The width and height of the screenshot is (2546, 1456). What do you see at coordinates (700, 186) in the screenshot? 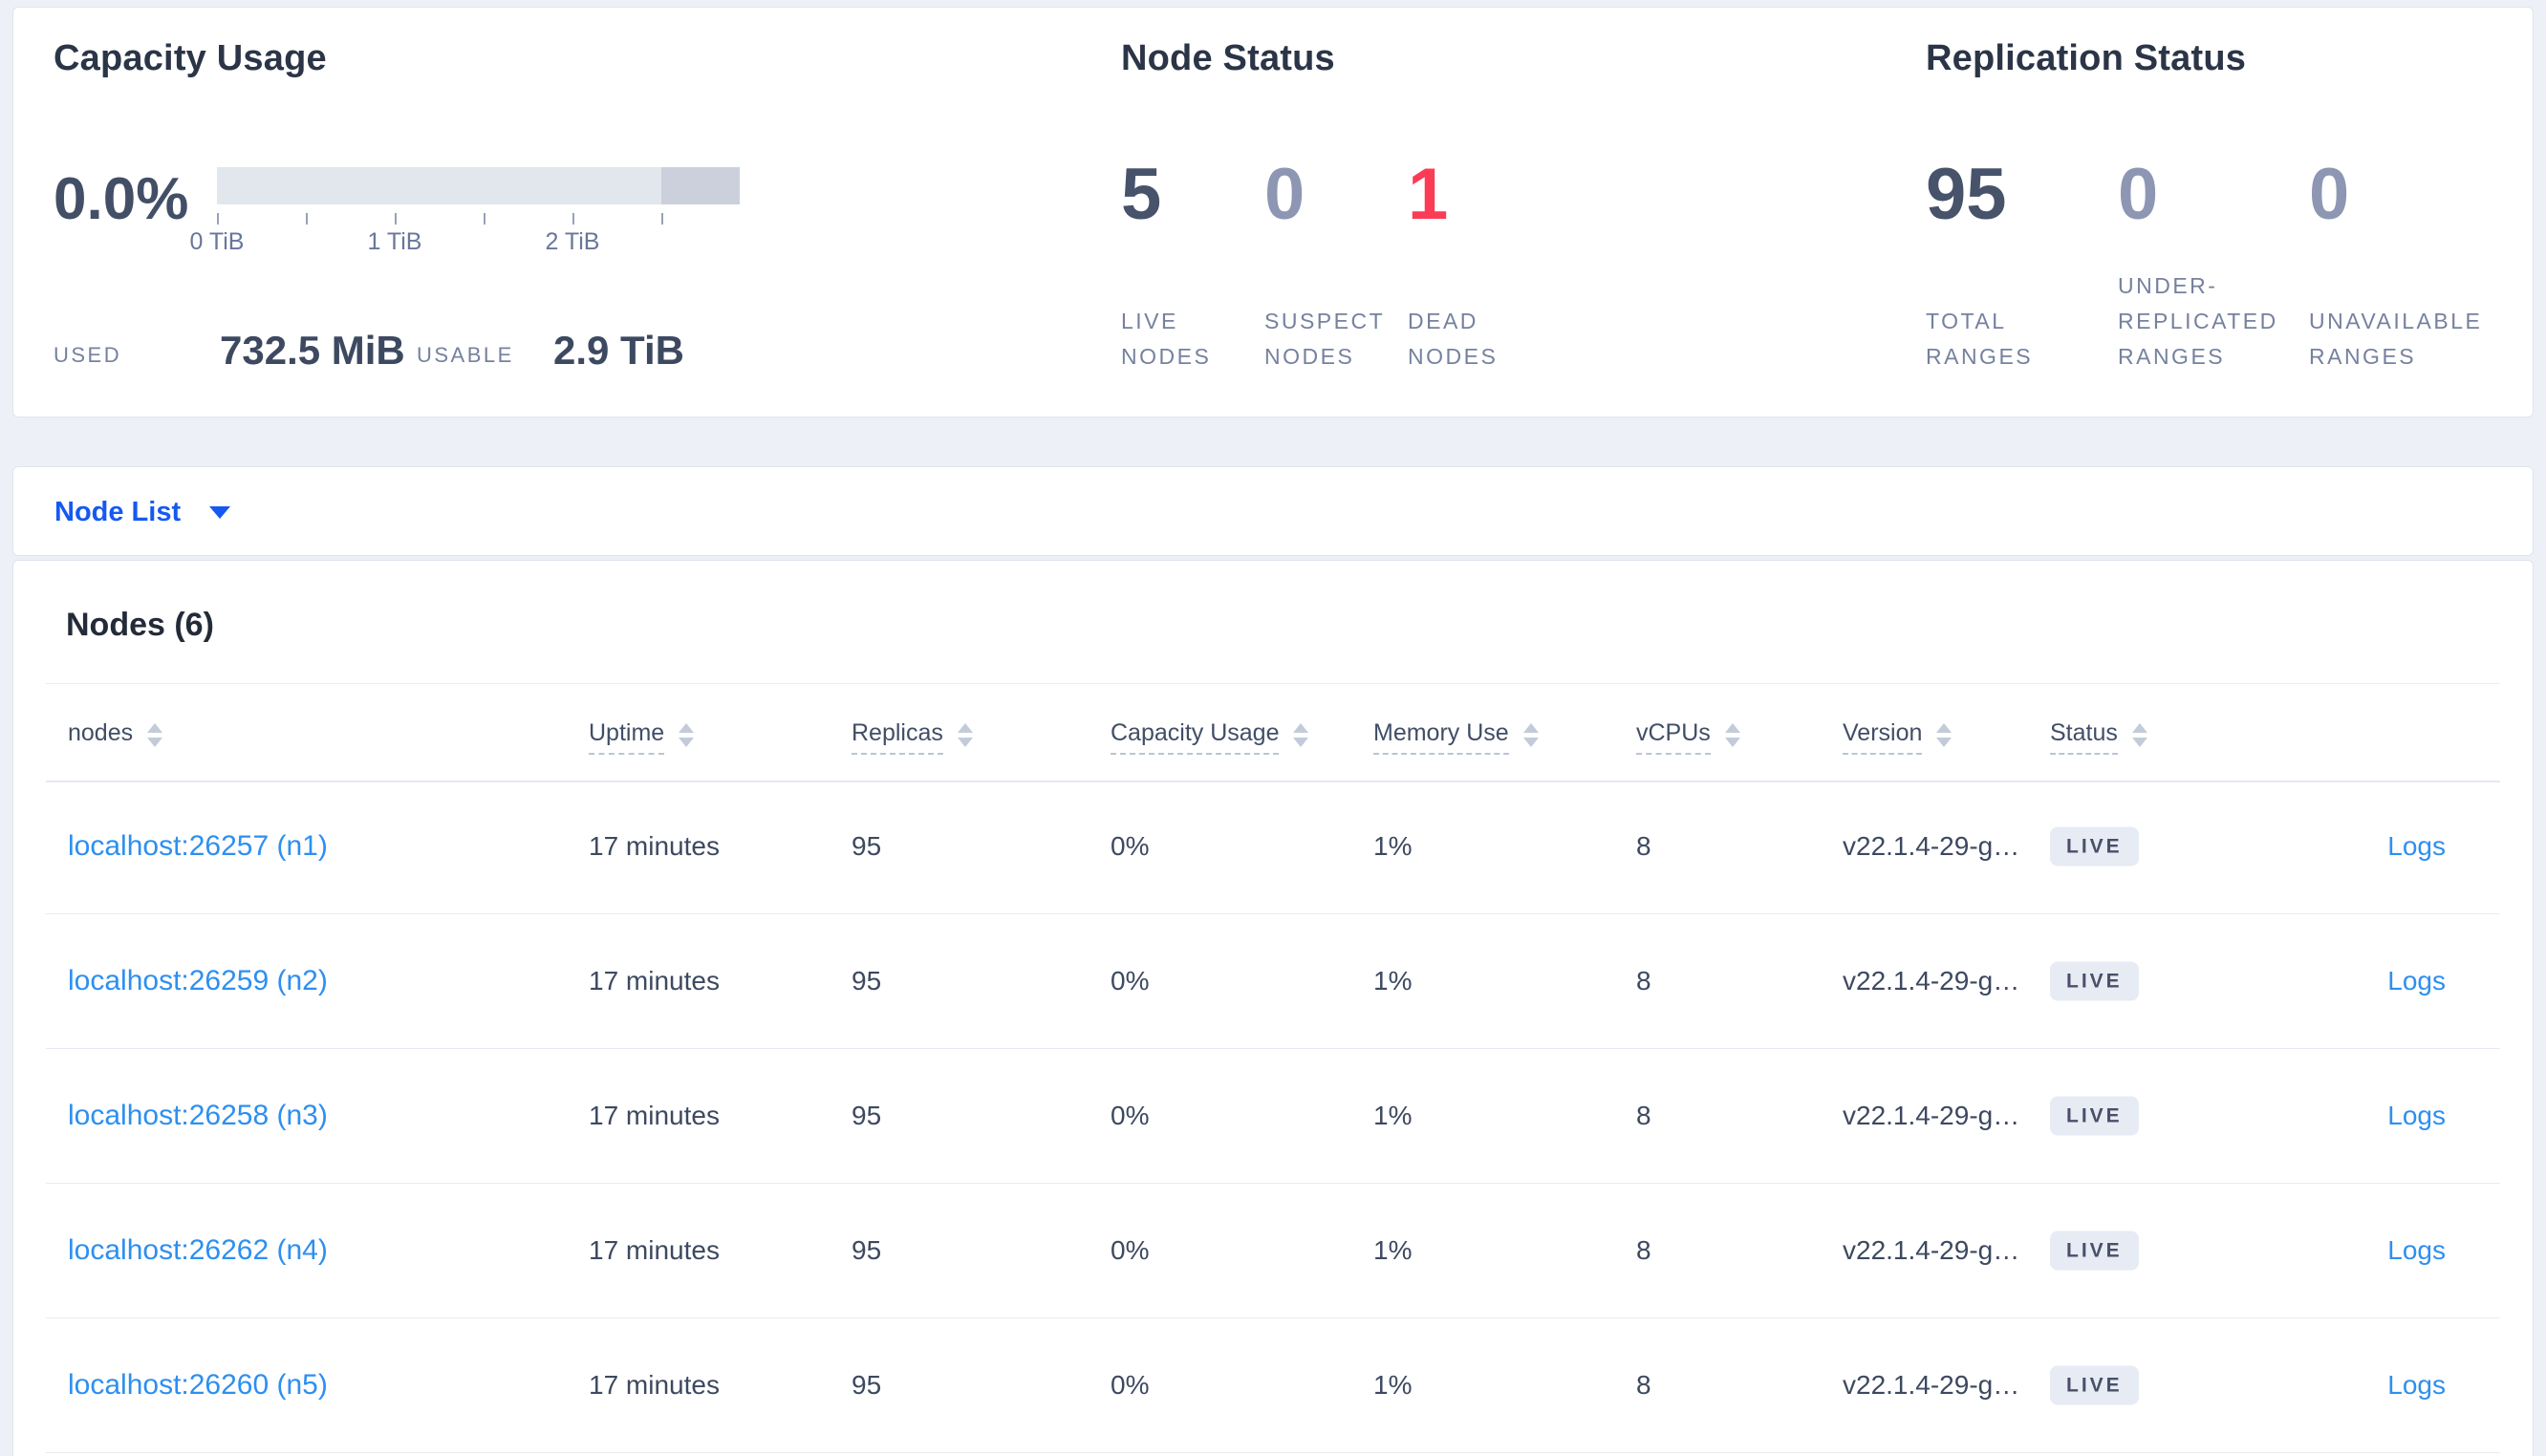
I see `capacity-bar-reserved-segment` at bounding box center [700, 186].